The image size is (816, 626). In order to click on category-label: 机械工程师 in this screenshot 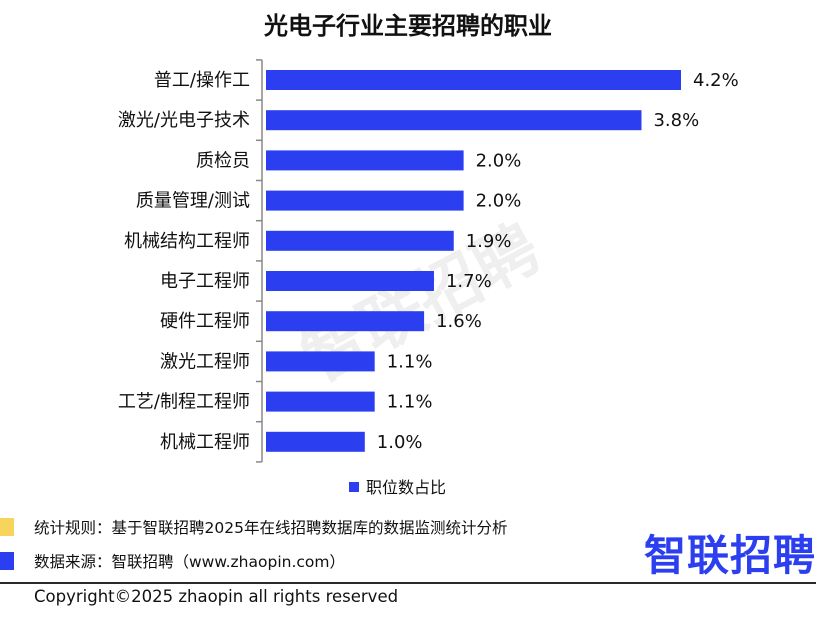, I will do `click(205, 442)`.